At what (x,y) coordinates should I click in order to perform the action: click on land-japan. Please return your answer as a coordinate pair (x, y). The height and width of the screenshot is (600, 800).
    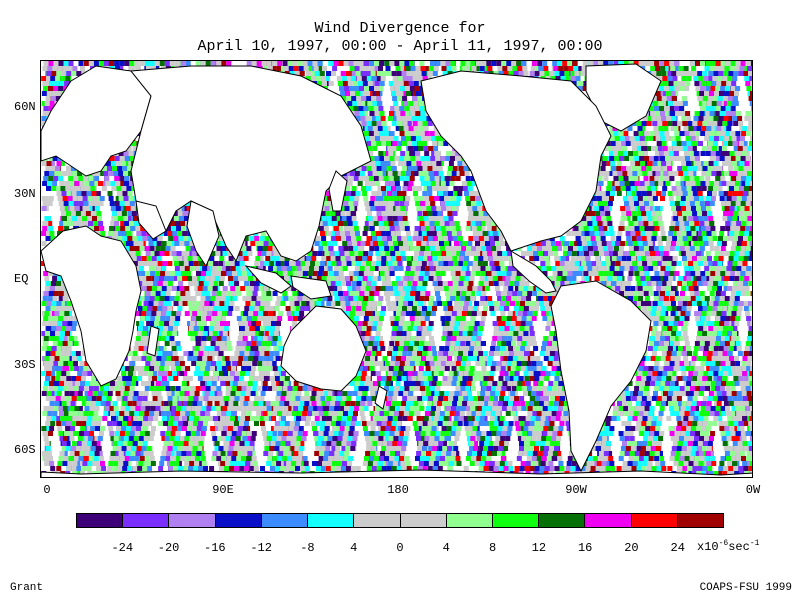
    Looking at the image, I should click on (338, 191).